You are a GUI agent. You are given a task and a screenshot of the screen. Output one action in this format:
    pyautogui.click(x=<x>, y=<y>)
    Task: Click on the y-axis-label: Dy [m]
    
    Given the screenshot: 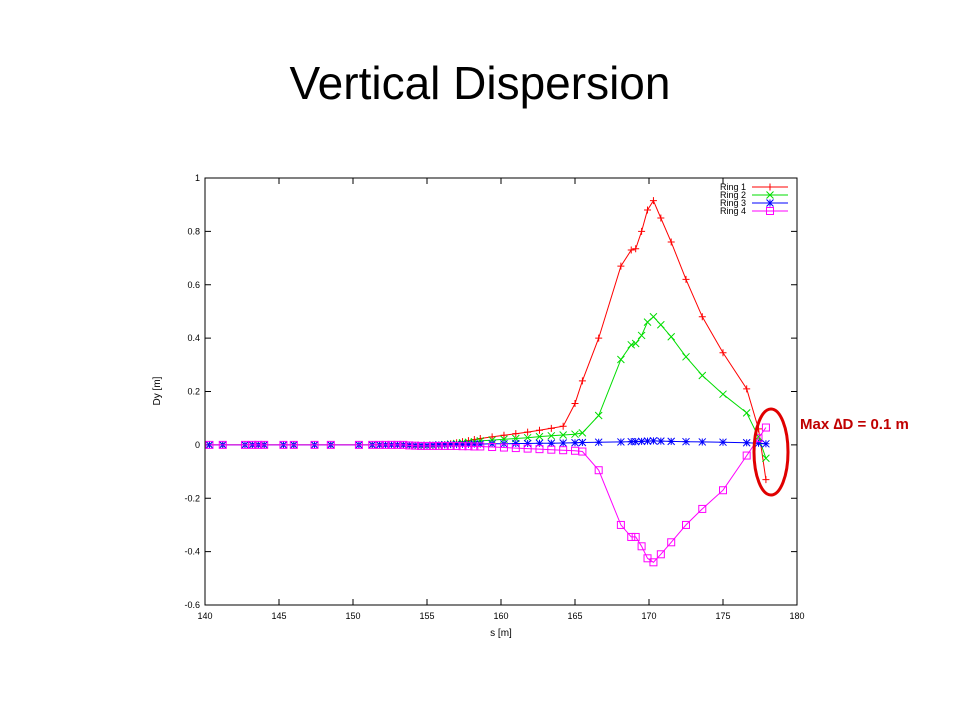 What is the action you would take?
    pyautogui.click(x=157, y=390)
    